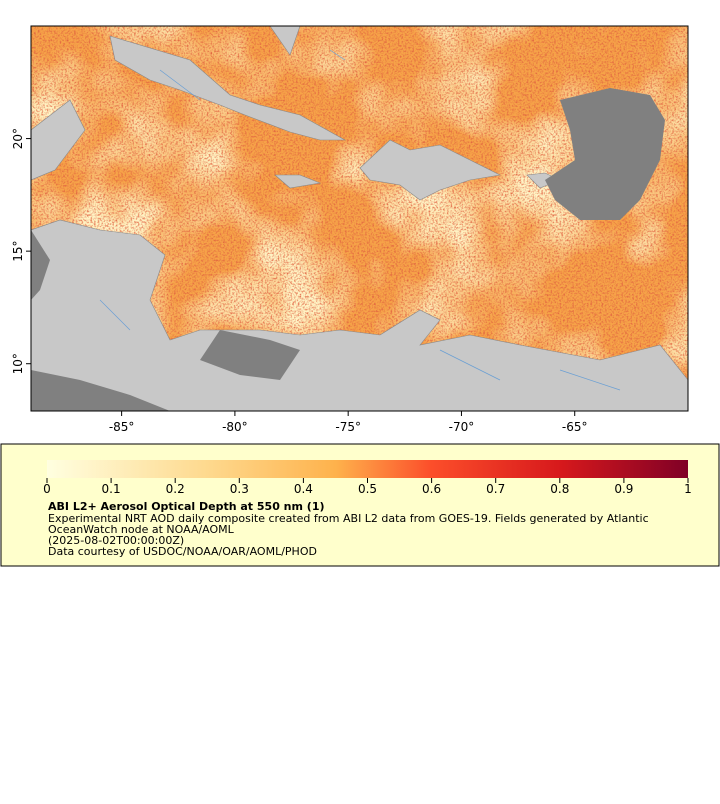  Describe the element at coordinates (623, 489) in the screenshot. I see `colorbar-tick-label: 0.9` at that location.